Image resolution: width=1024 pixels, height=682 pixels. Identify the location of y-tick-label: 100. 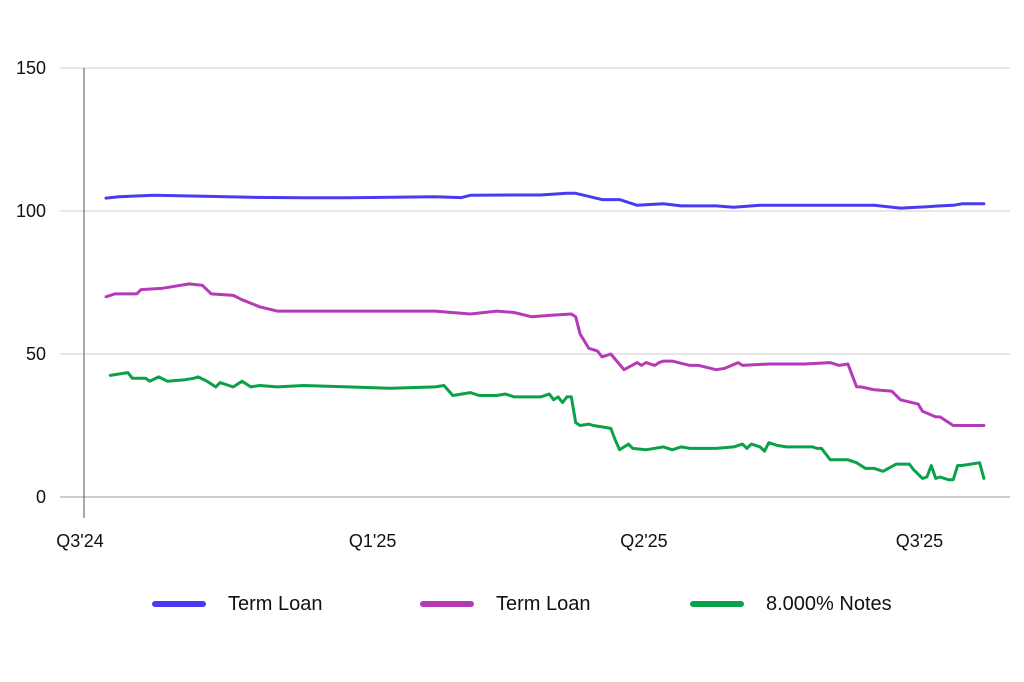
(31, 211).